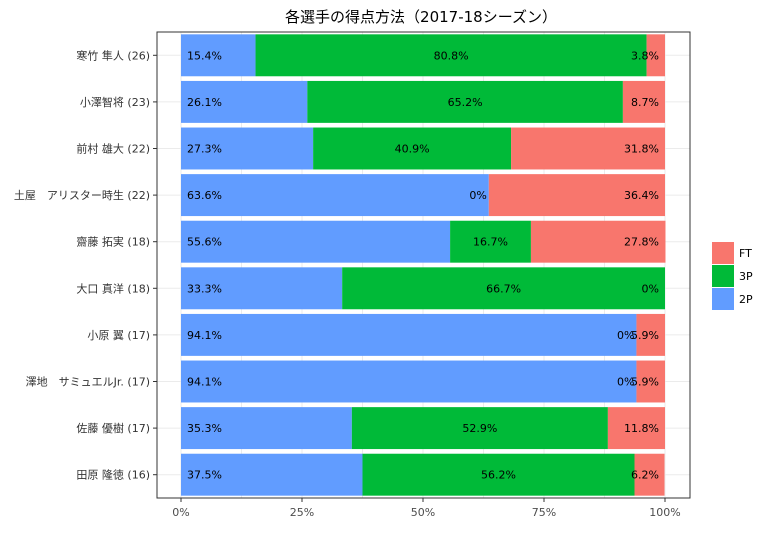 This screenshot has height=546, width=768. What do you see at coordinates (645, 55) in the screenshot?
I see `data-label-ft: 3.8%` at bounding box center [645, 55].